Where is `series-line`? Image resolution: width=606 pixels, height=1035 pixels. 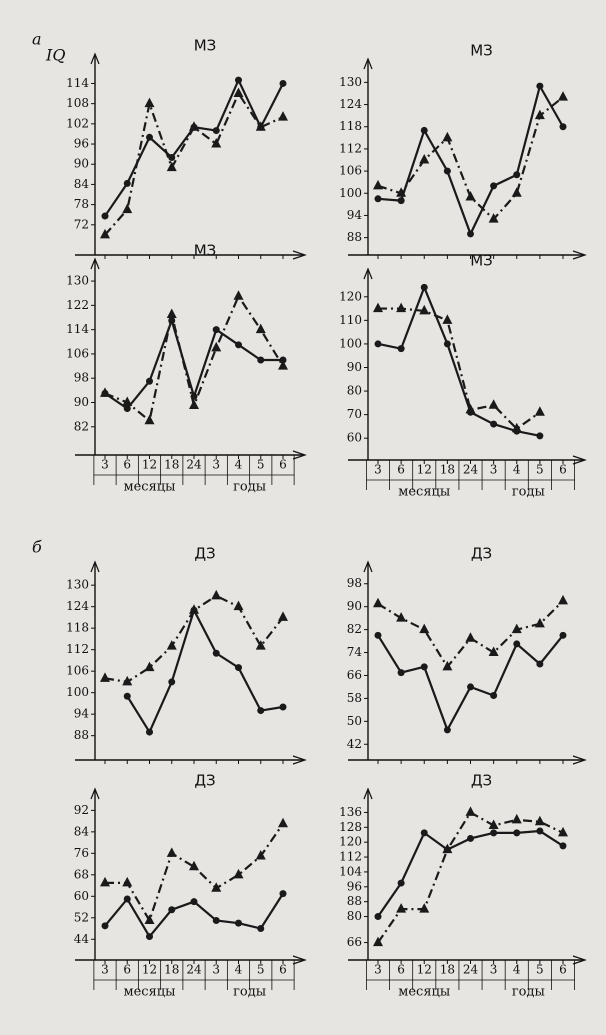
series-line is located at coordinates (459, 369).